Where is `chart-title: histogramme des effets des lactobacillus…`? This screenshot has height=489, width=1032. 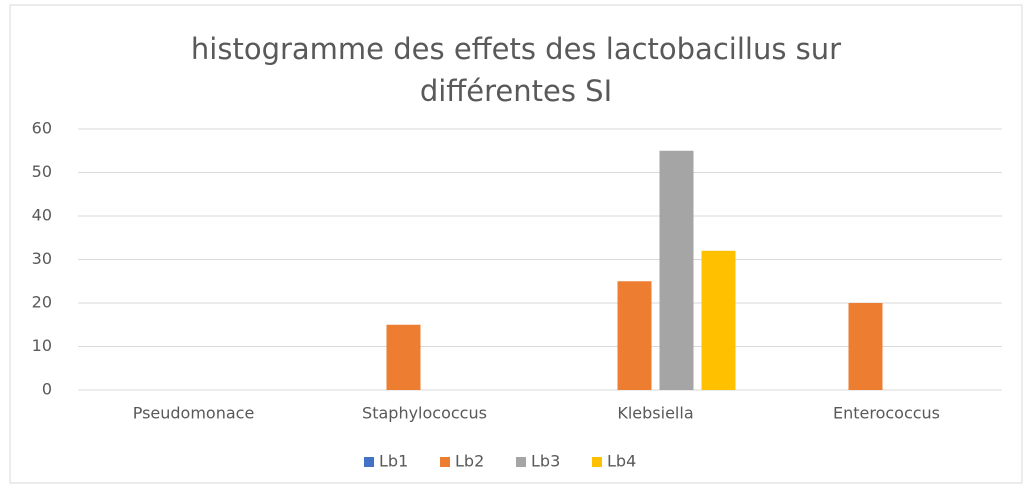 chart-title: histogramme des effets des lactobacillus… is located at coordinates (516, 70).